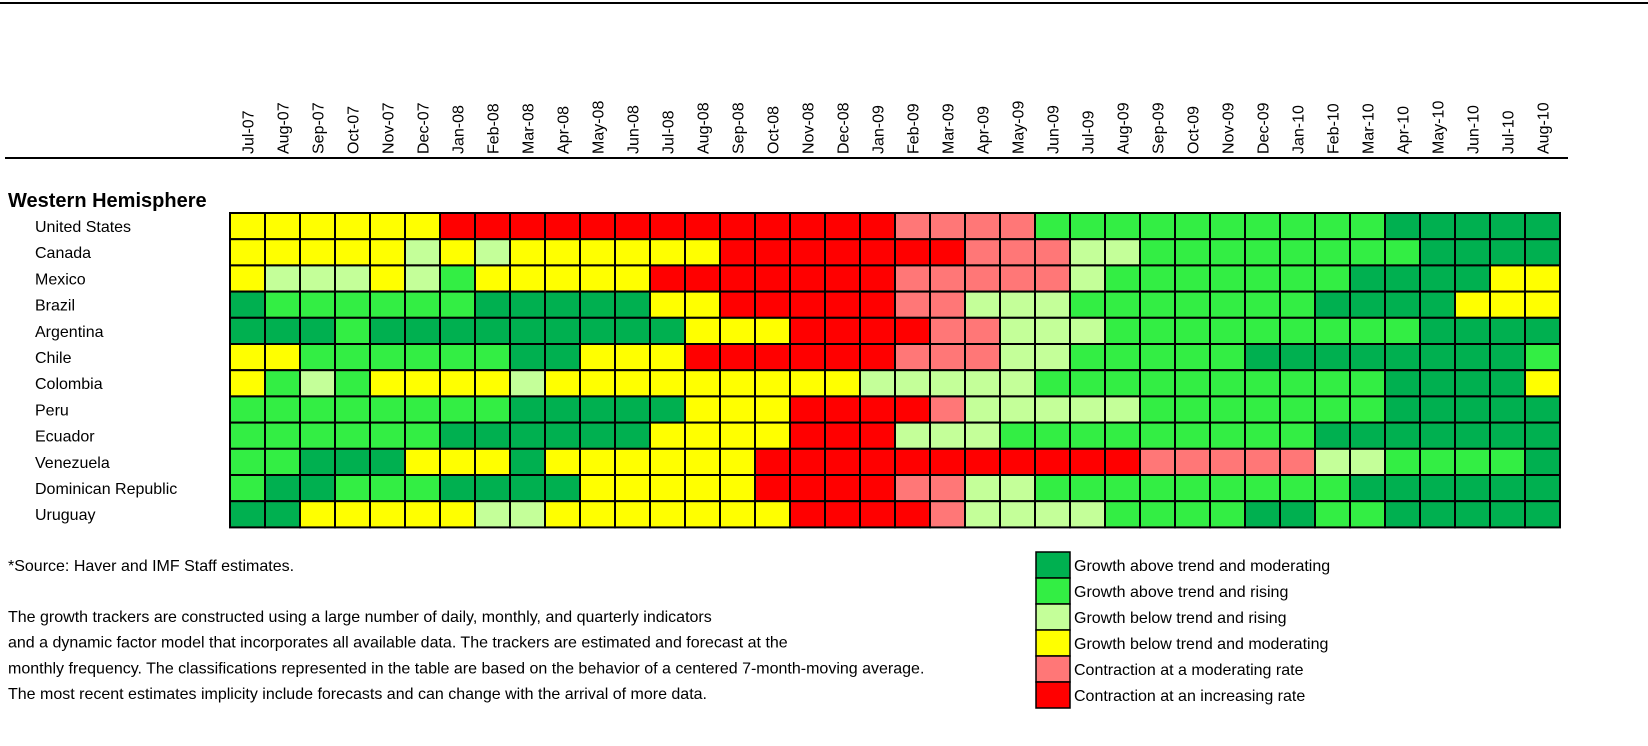 The image size is (1648, 746). I want to click on month-label: Jul-08, so click(669, 132).